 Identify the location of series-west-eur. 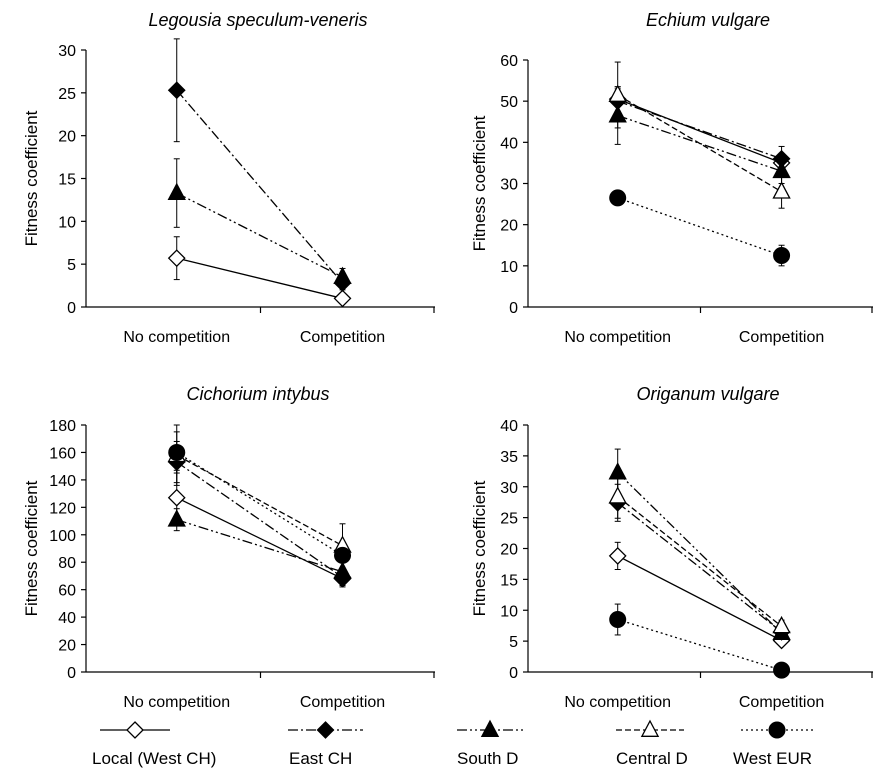
(699, 637).